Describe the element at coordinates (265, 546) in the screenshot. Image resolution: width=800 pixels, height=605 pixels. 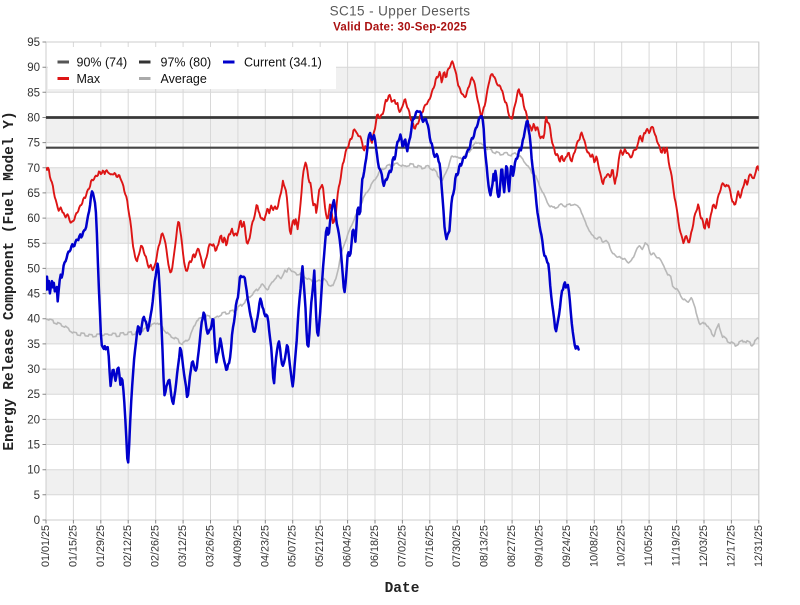
I see `svg-text: 04/23/25` at that location.